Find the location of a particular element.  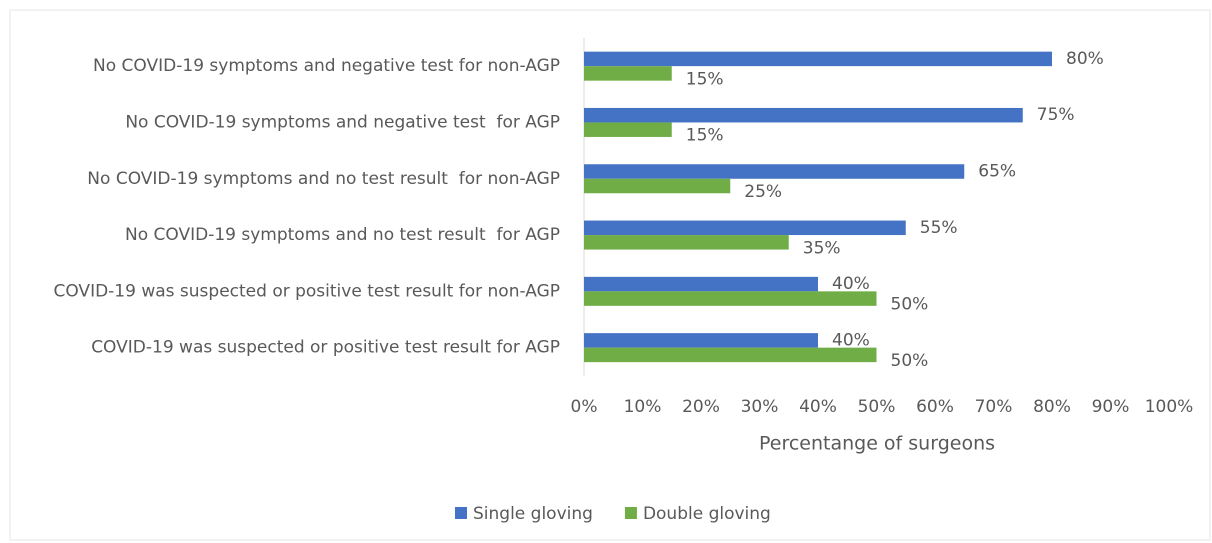

x-tick-label: 20% is located at coordinates (701, 407).